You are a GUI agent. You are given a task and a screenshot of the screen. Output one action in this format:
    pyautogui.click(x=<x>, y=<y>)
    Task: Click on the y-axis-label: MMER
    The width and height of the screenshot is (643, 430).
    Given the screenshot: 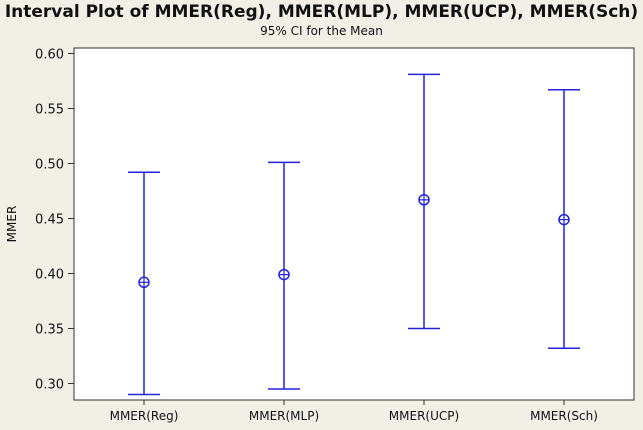 What is the action you would take?
    pyautogui.click(x=12, y=224)
    